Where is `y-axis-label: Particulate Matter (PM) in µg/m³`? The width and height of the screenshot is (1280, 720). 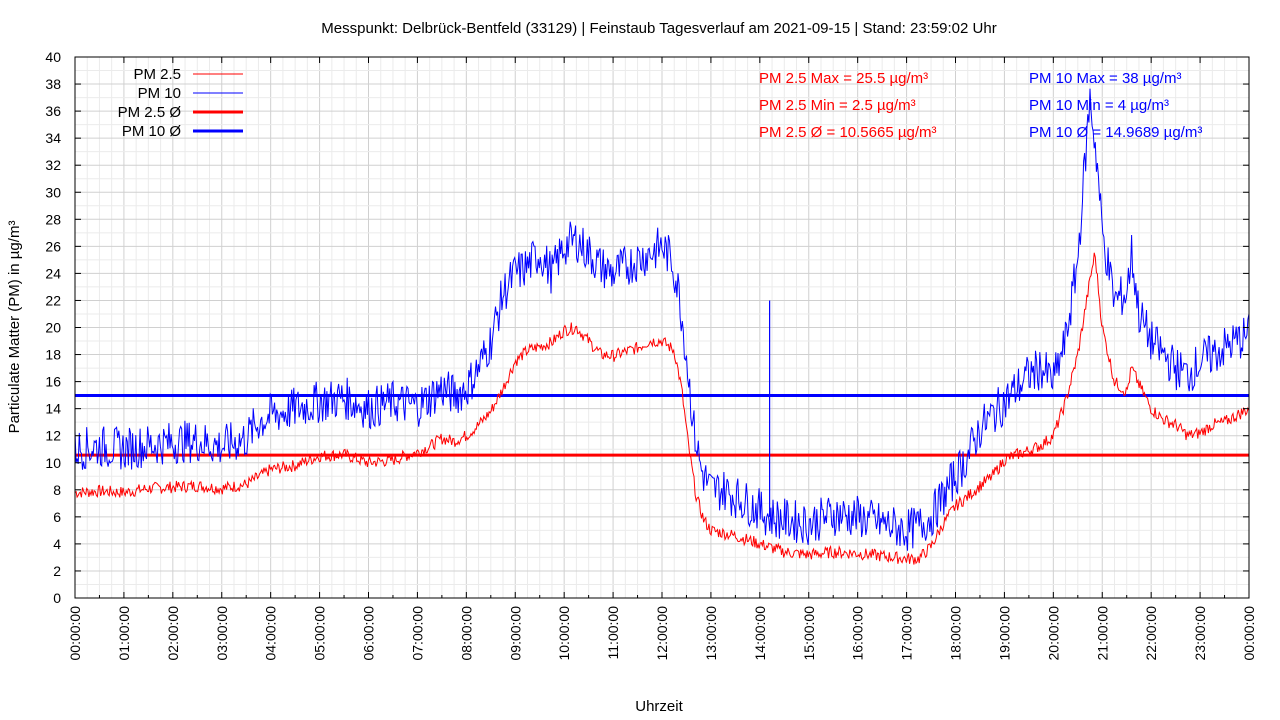 y-axis-label: Particulate Matter (PM) in µg/m³ is located at coordinates (14, 327).